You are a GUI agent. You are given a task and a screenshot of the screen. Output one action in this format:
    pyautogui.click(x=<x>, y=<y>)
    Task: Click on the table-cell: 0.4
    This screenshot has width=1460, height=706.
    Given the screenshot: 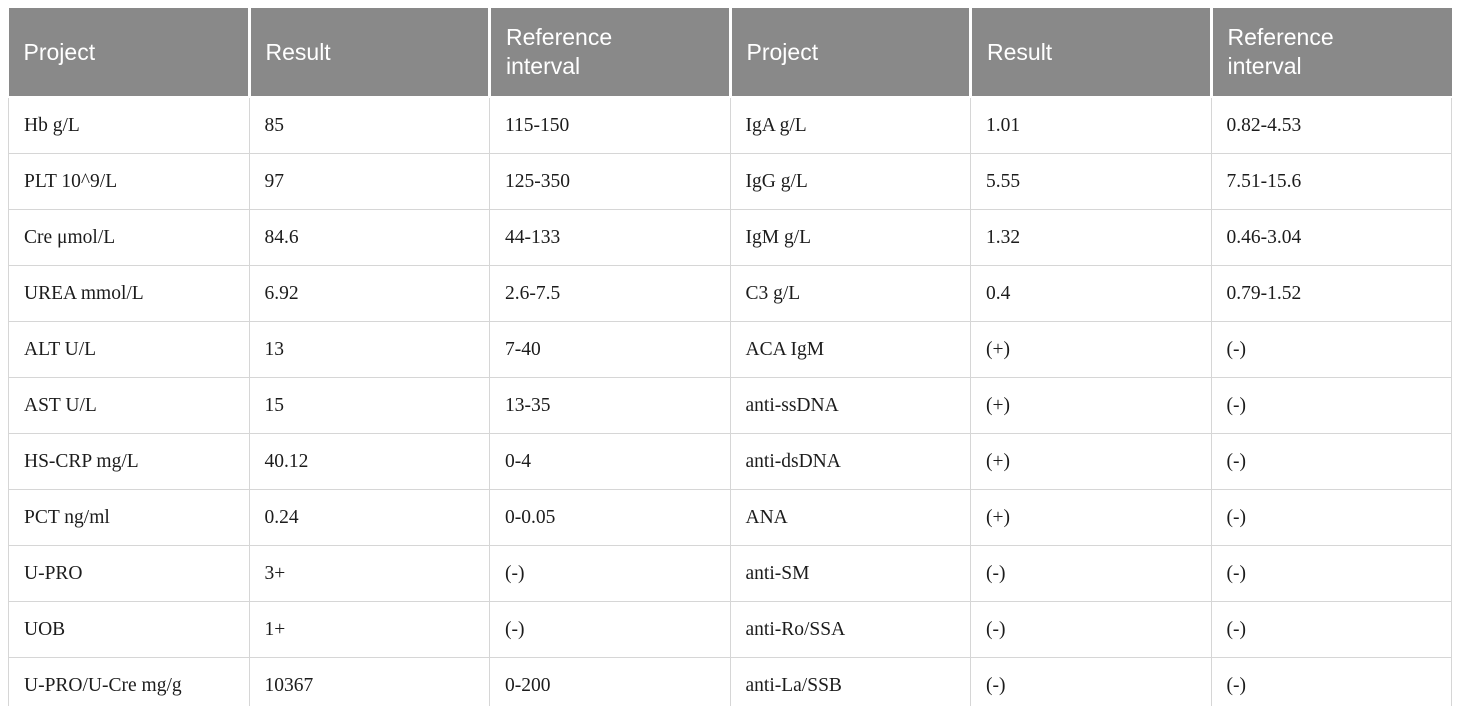 What is the action you would take?
    pyautogui.click(x=1091, y=293)
    